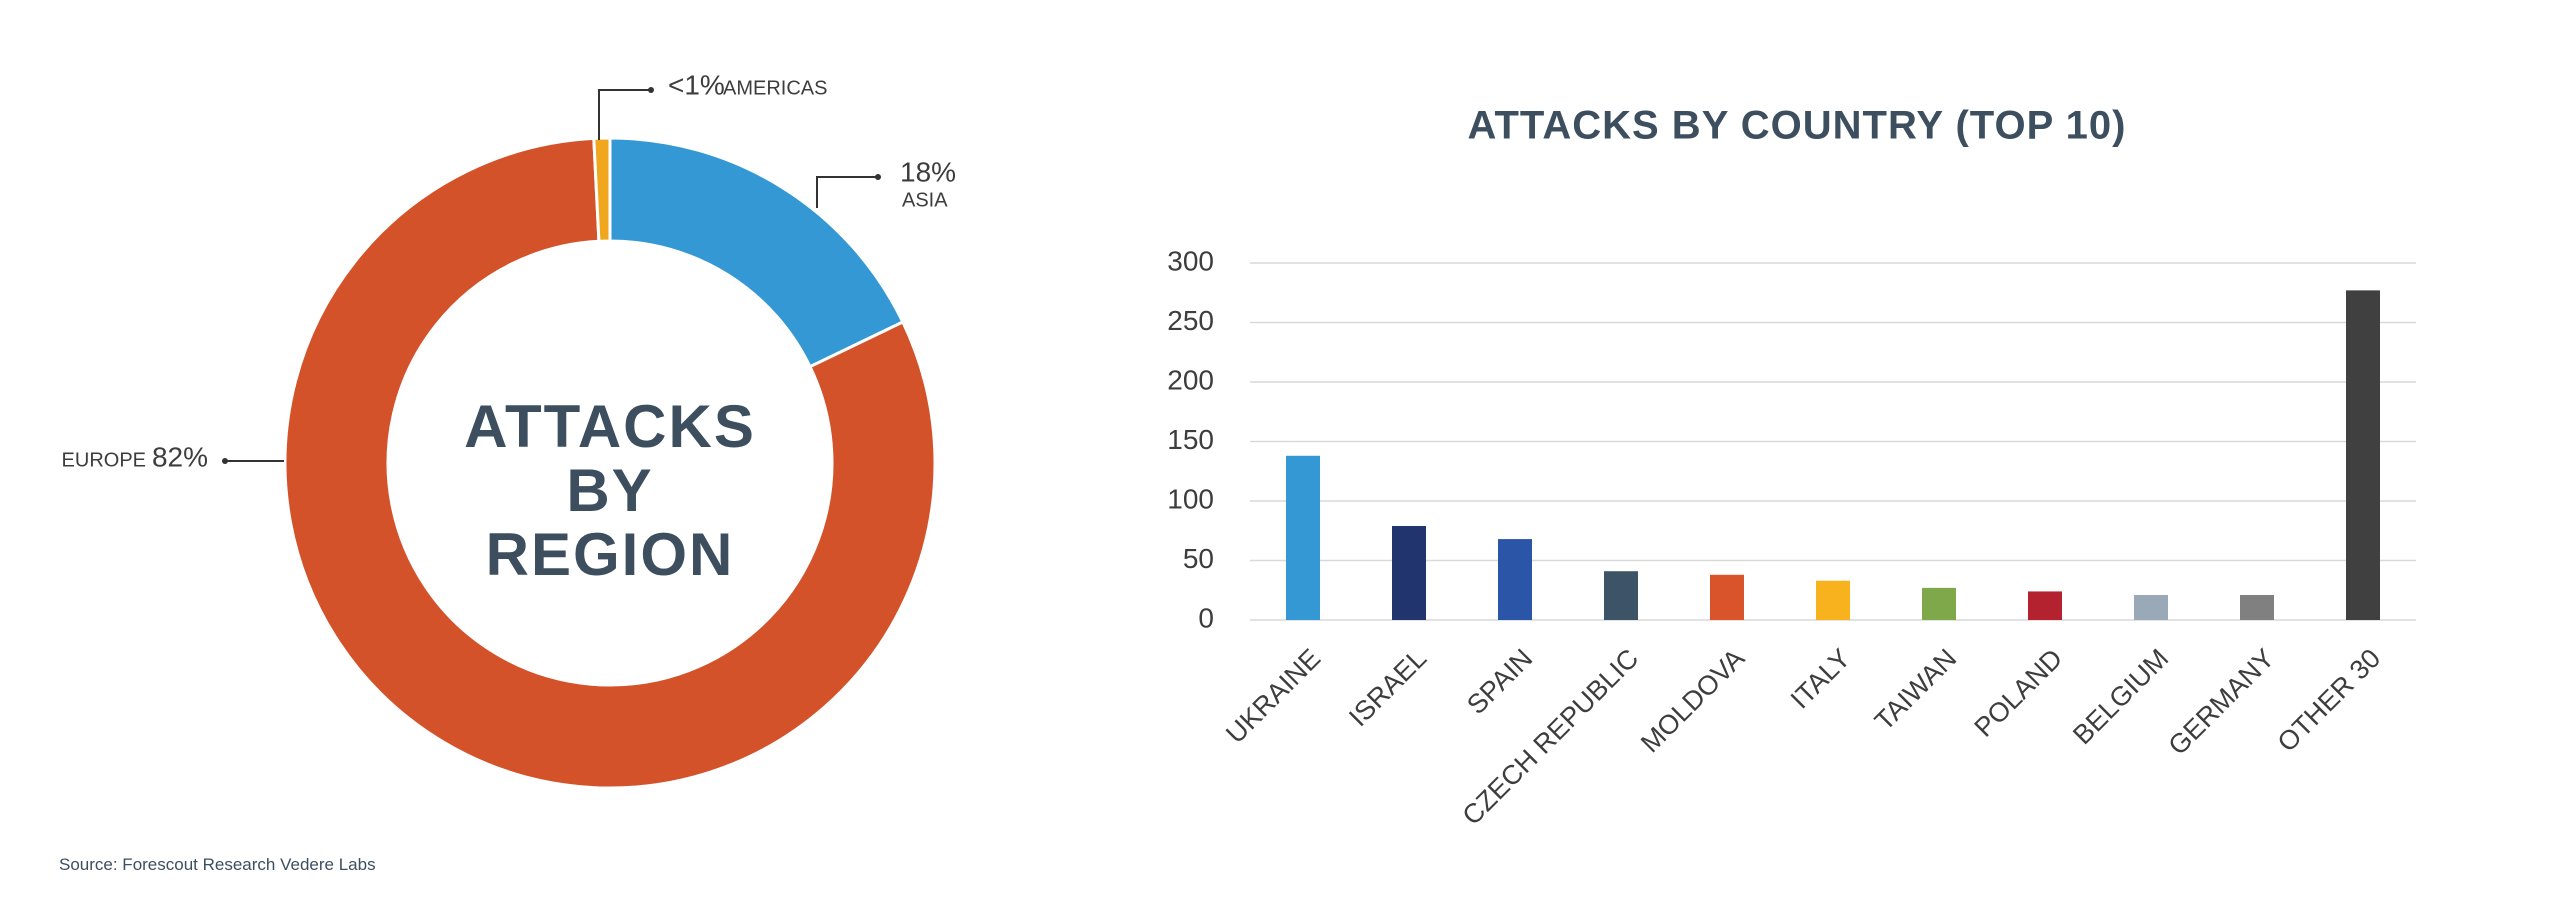 The height and width of the screenshot is (905, 2560). I want to click on slice-label: EUROPE, so click(104, 460).